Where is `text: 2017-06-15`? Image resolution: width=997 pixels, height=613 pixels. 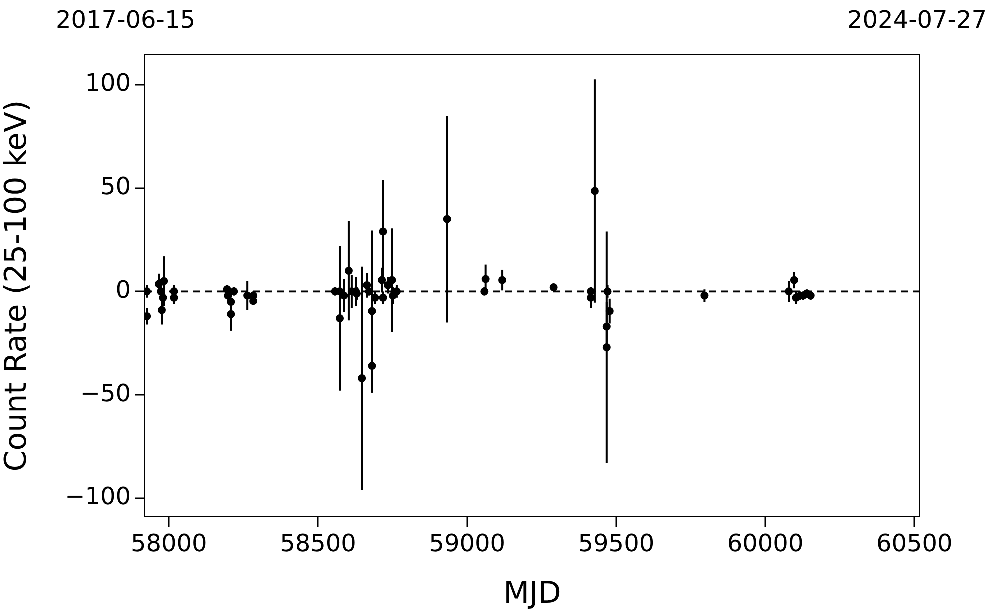
text: 2017-06-15 is located at coordinates (126, 20).